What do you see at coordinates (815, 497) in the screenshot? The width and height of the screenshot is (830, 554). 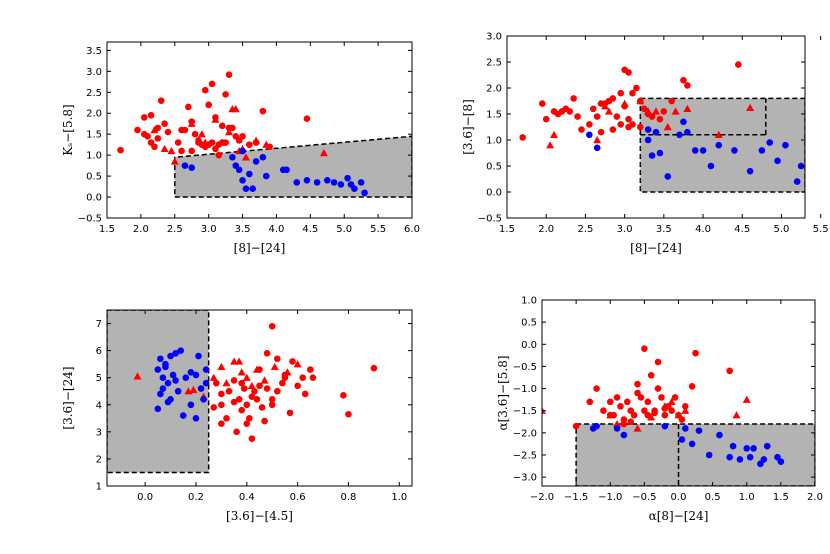 I see `x-tick-label: 2.0` at bounding box center [815, 497].